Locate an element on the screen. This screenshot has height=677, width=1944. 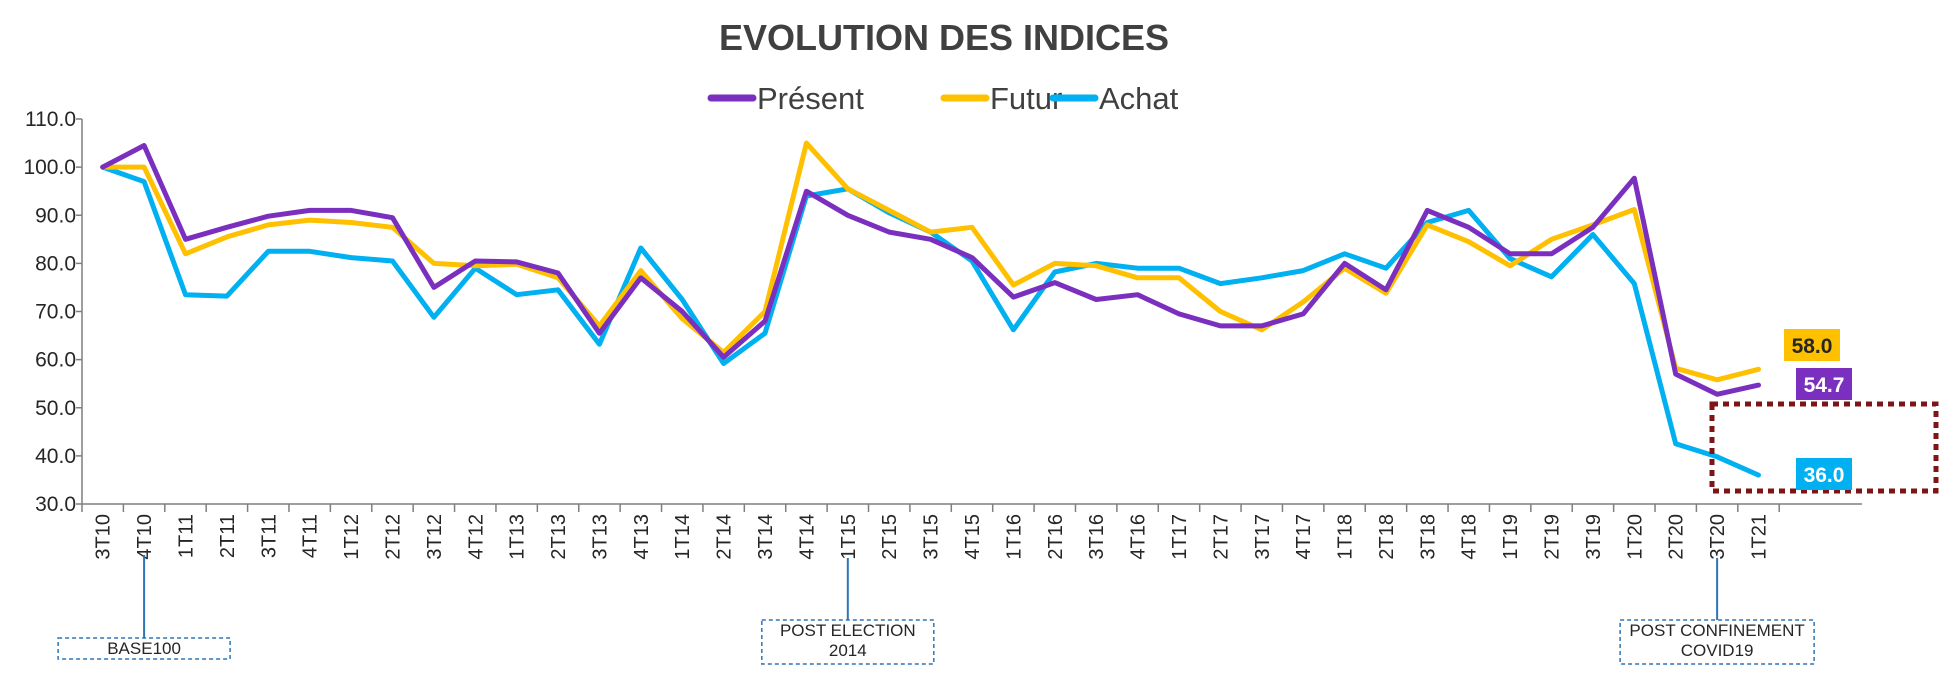
y-tick-label: 60.0 is located at coordinates (55, 360).